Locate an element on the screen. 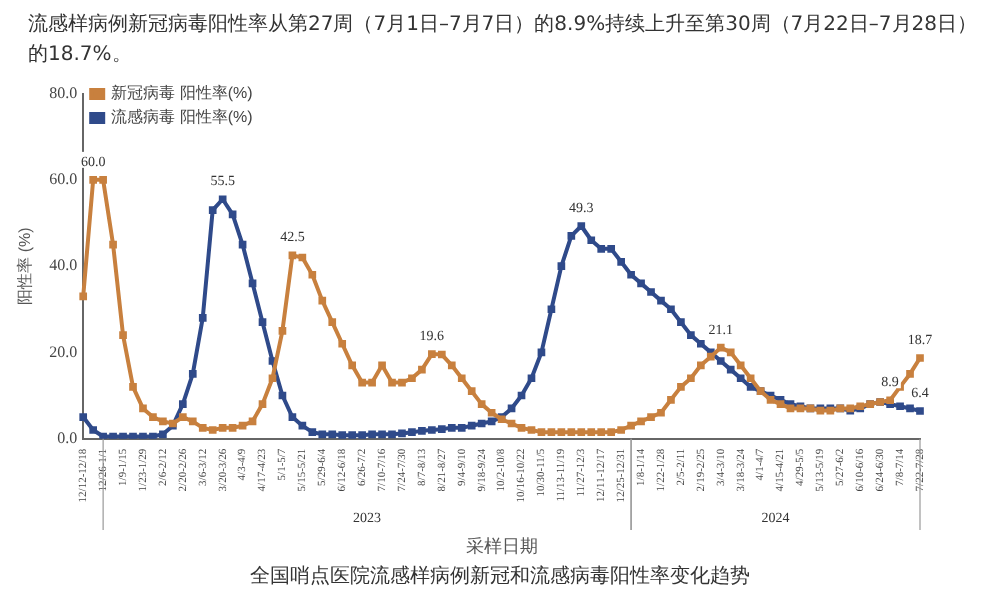  y-tick-label: 0.0 is located at coordinates (67, 437).